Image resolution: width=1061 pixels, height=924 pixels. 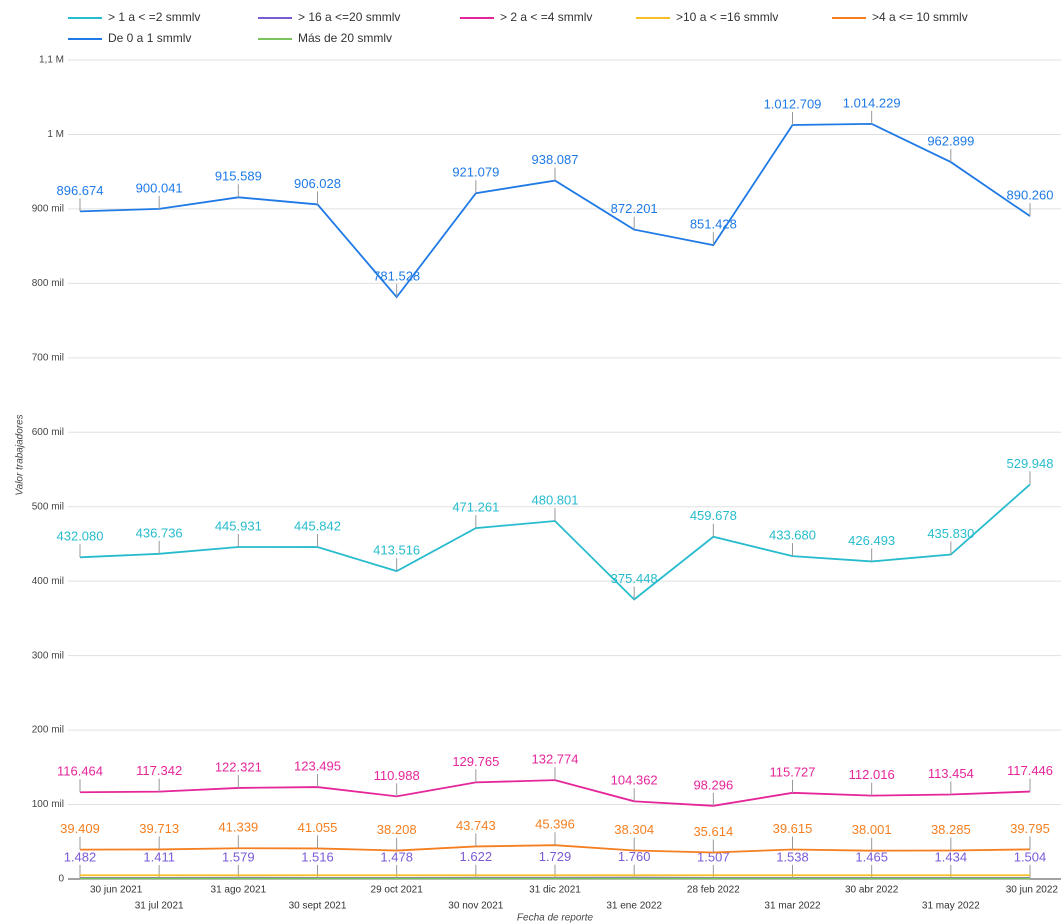 I want to click on data-label: 915.589, so click(x=238, y=176).